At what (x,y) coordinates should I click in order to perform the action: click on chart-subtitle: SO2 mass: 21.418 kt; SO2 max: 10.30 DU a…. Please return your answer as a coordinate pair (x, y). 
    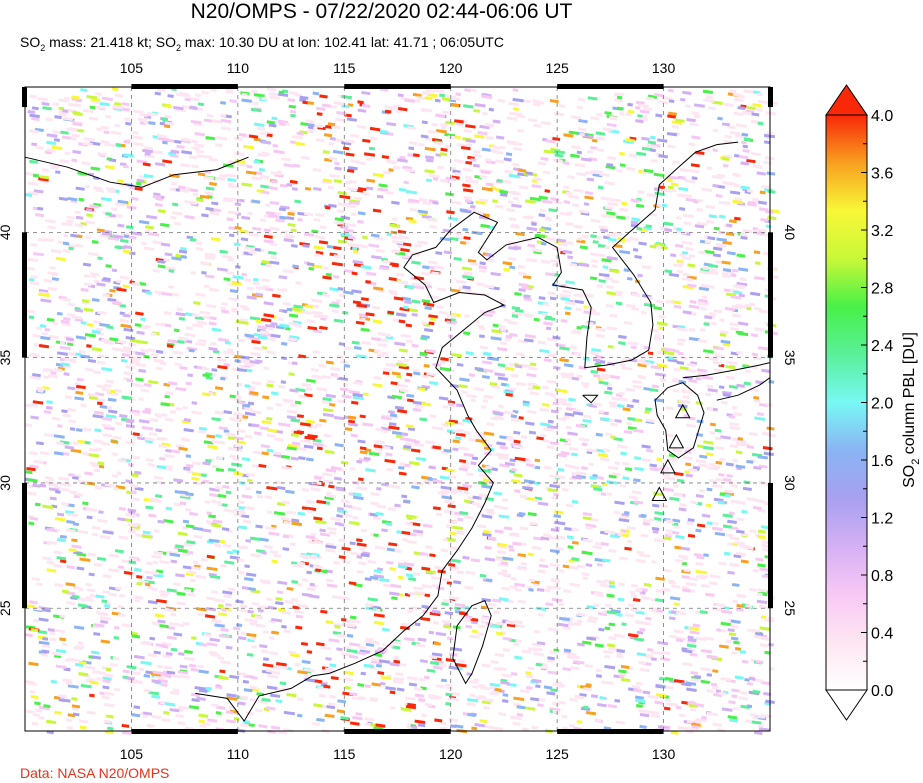
    Looking at the image, I should click on (262, 43).